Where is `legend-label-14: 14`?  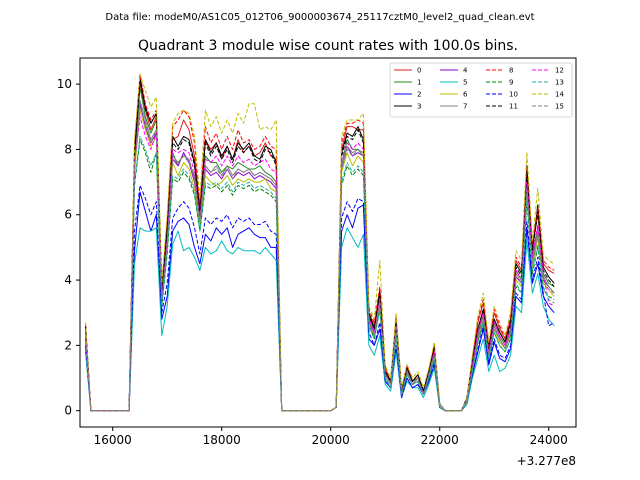
legend-label-14: 14 is located at coordinates (559, 95).